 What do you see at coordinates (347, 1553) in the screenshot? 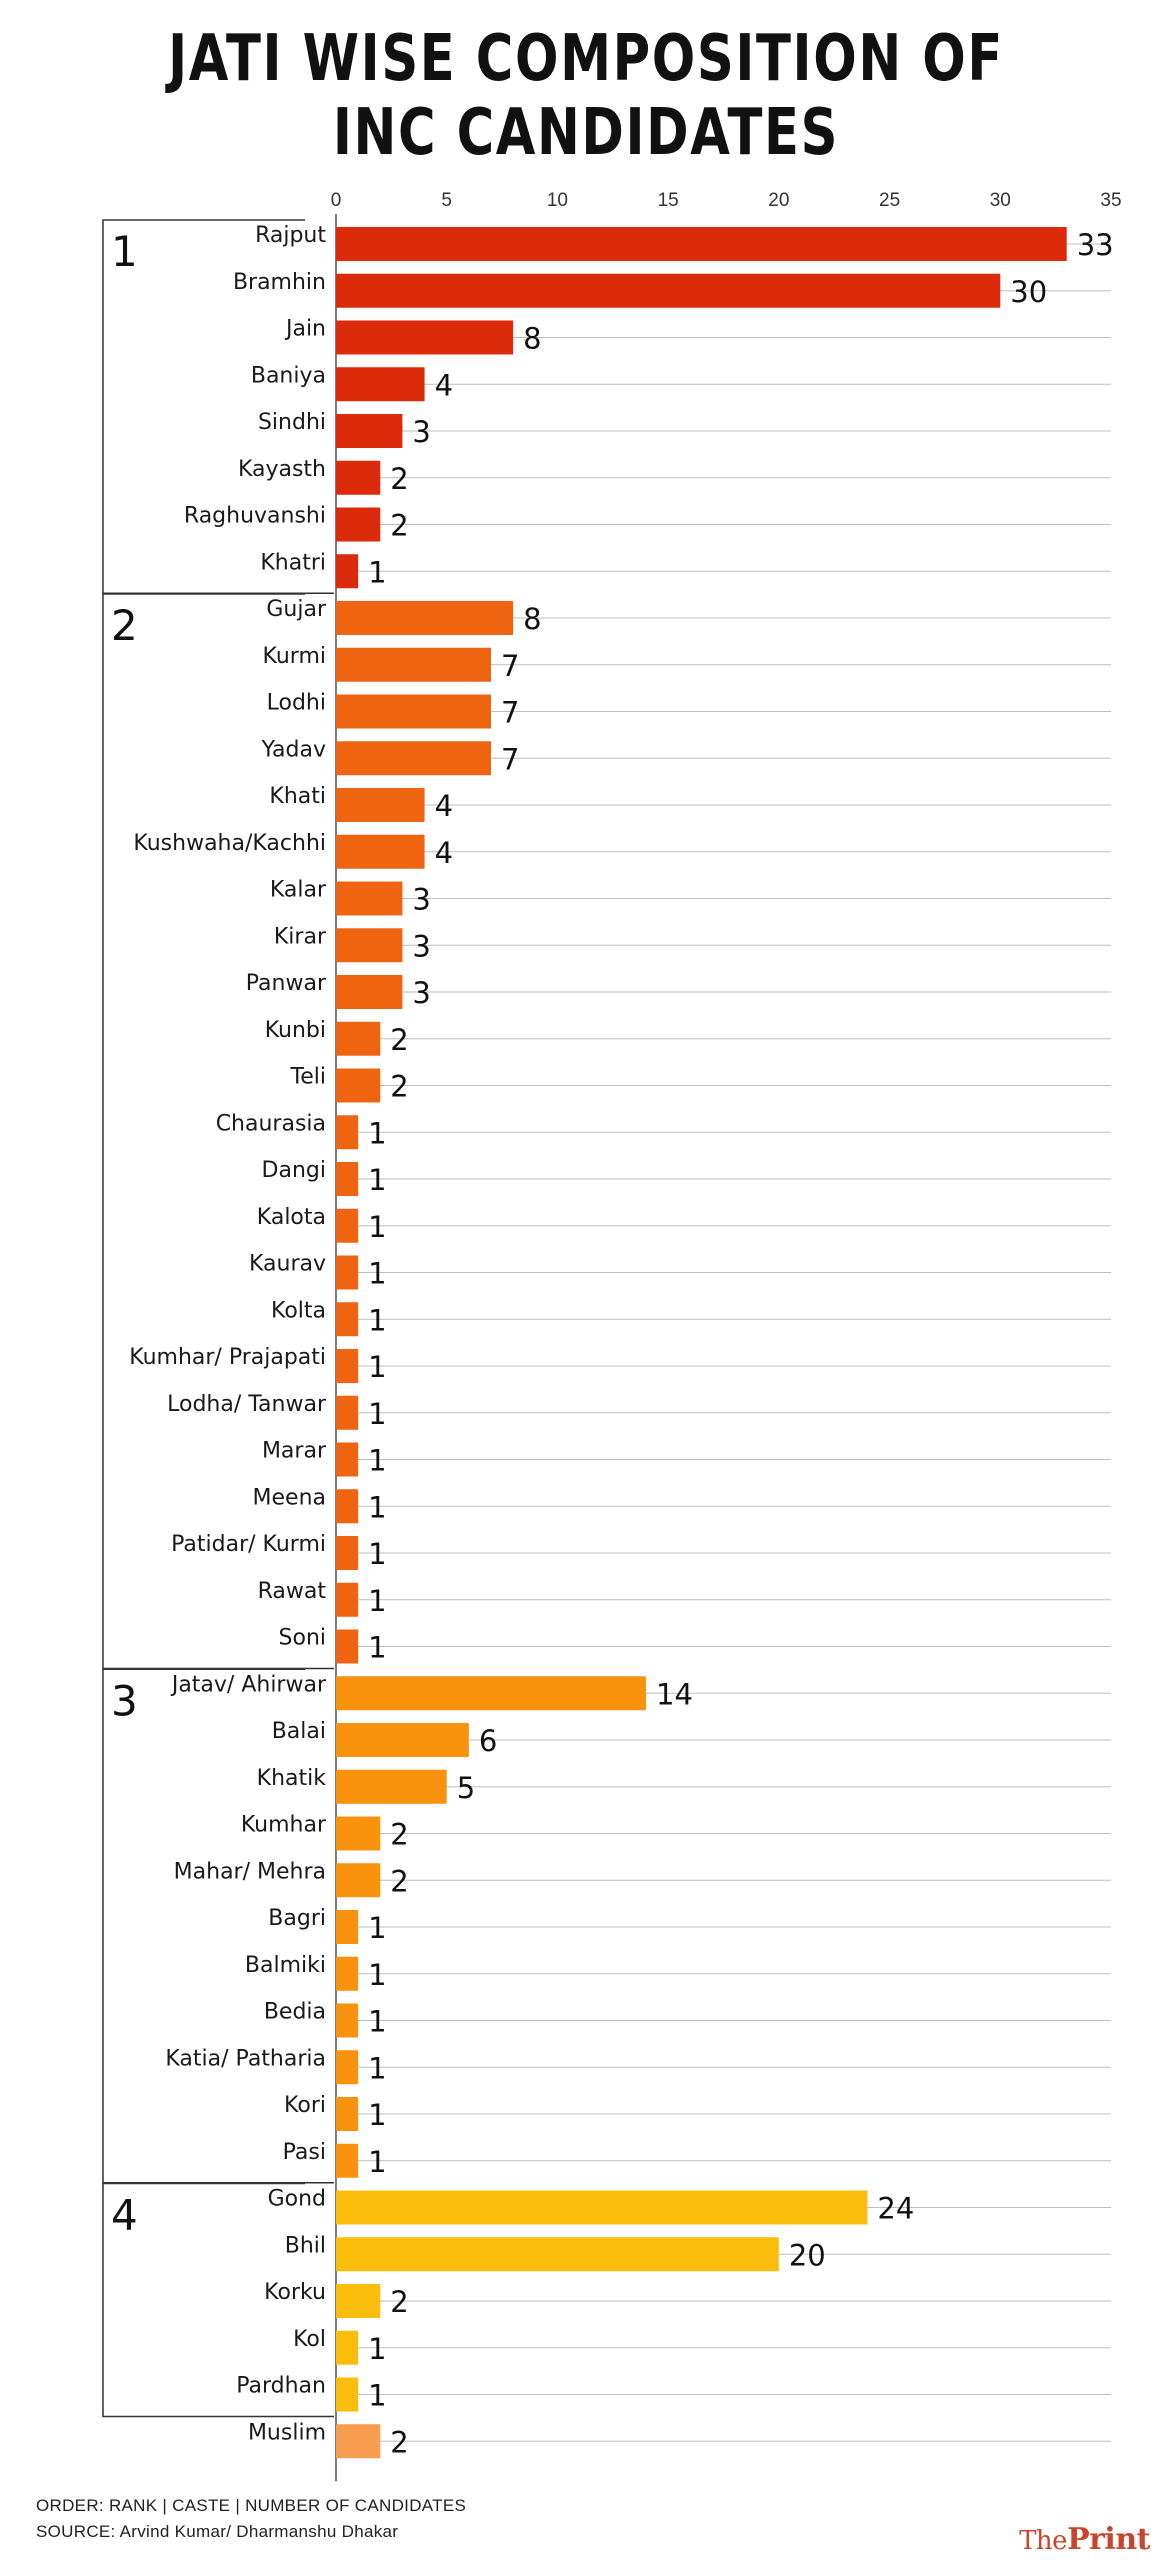
I see `bar-patidar-kurmi` at bounding box center [347, 1553].